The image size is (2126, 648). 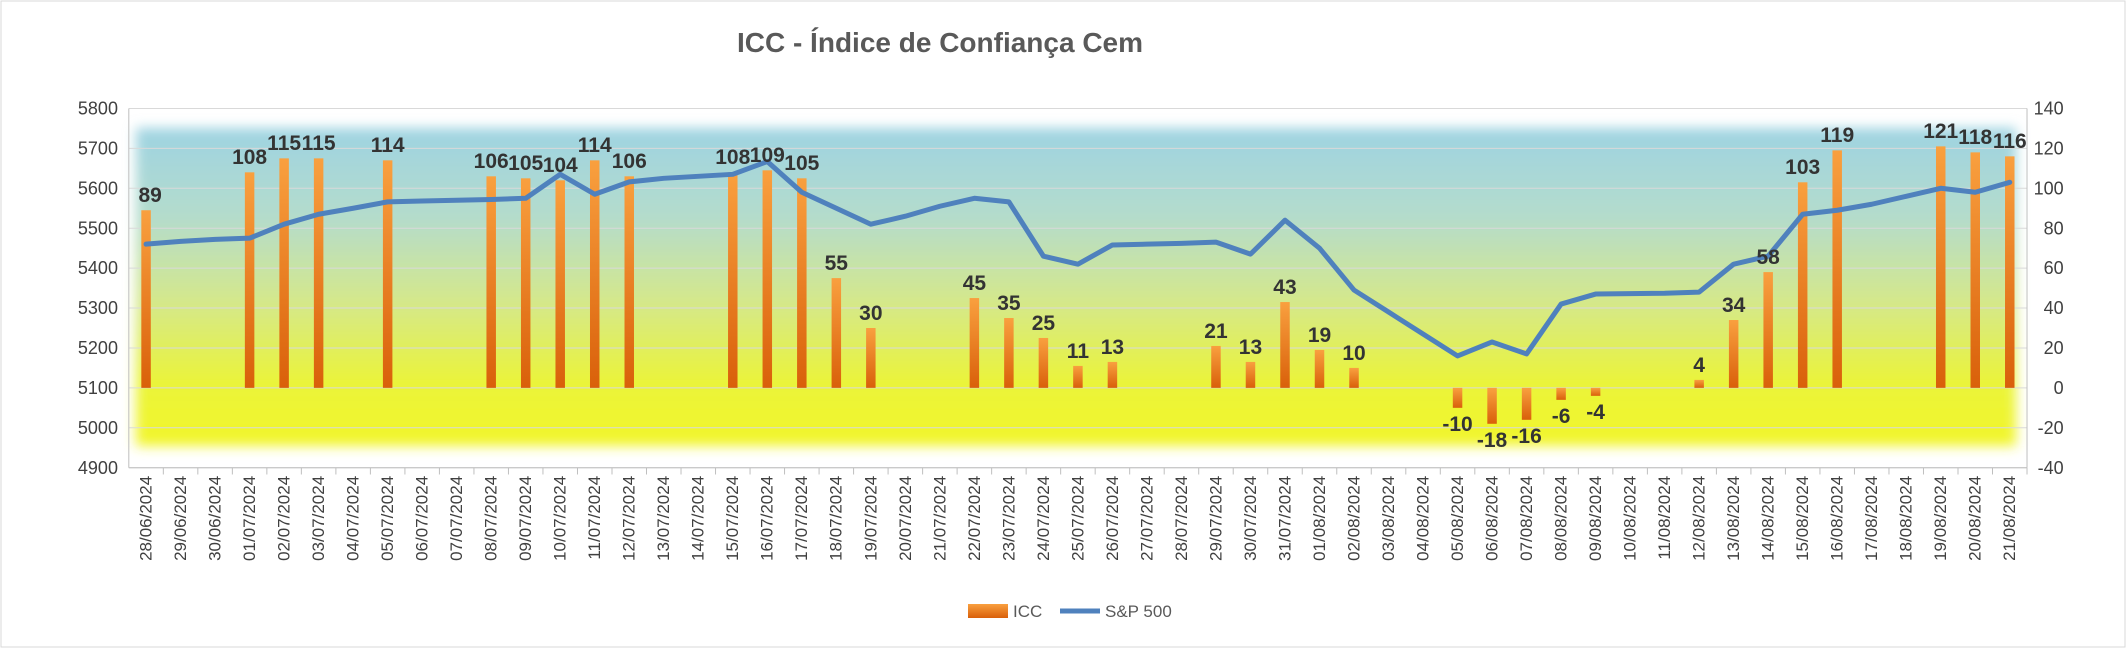 I want to click on x-tick-label: 09/08/2024, so click(x=1595, y=518).